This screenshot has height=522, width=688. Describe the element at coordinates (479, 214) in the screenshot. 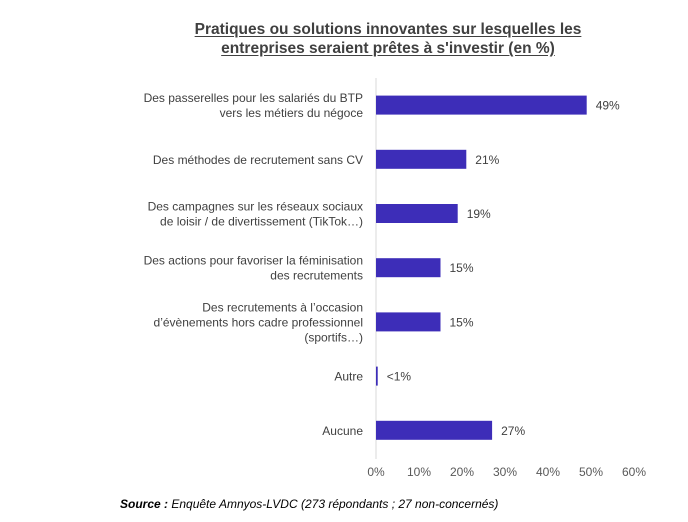

I see `data-label-2: 19%` at that location.